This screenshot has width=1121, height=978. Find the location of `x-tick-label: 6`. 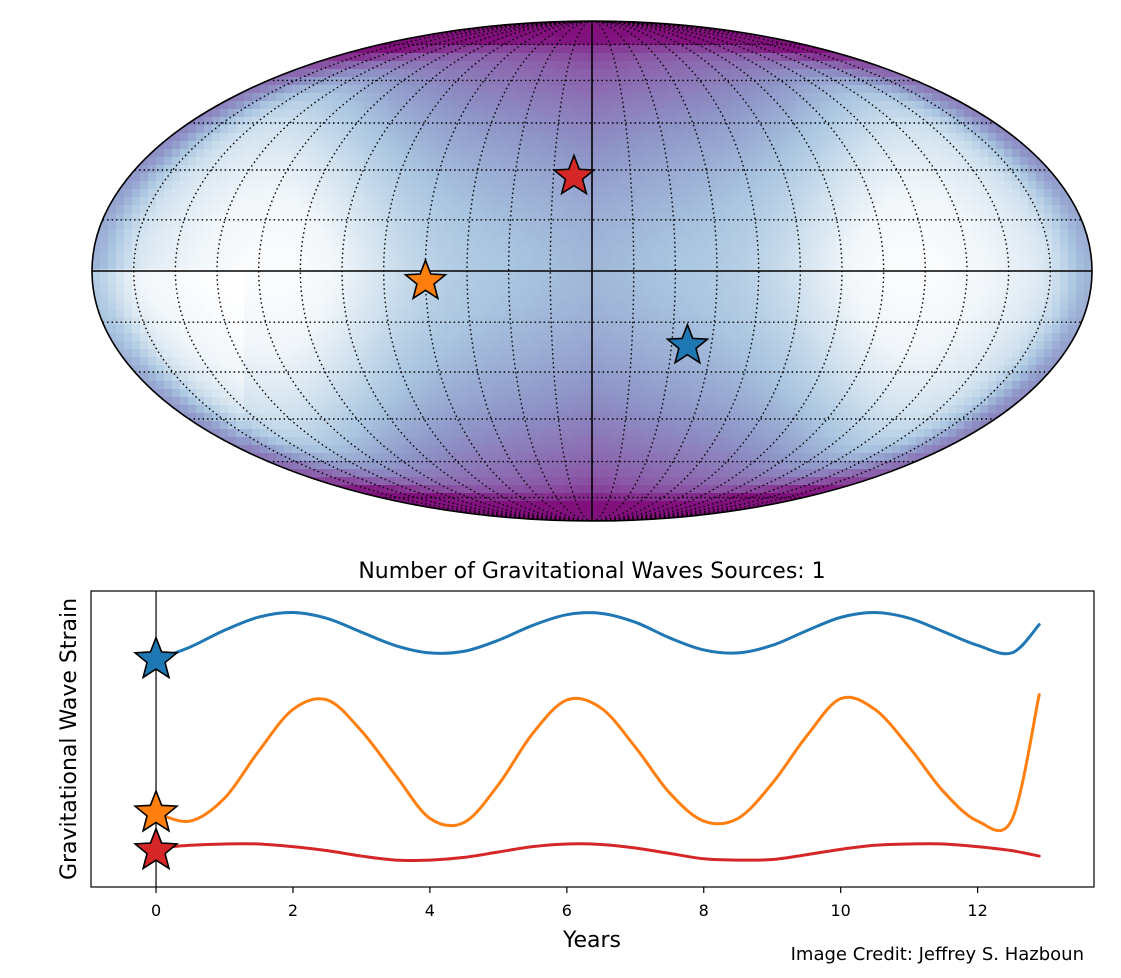

x-tick-label: 6 is located at coordinates (567, 910).